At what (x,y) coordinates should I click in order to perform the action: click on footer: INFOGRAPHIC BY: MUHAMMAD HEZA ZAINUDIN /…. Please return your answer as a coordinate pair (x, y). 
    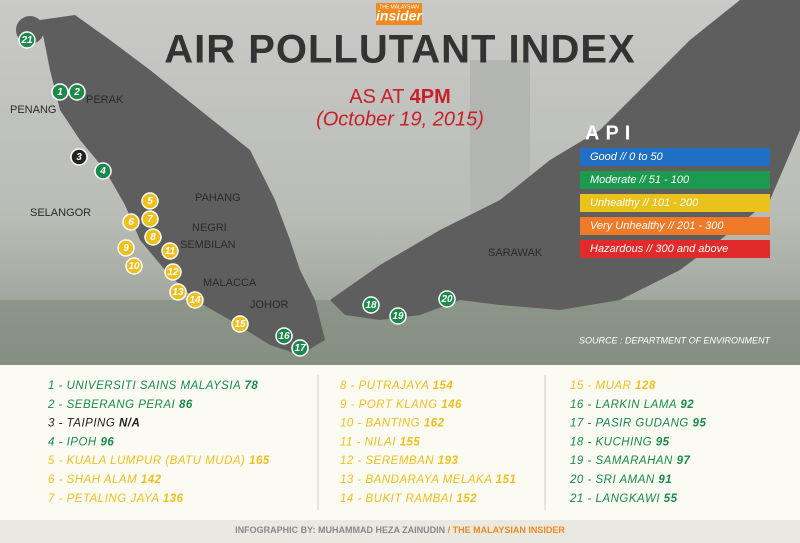
    Looking at the image, I should click on (400, 530).